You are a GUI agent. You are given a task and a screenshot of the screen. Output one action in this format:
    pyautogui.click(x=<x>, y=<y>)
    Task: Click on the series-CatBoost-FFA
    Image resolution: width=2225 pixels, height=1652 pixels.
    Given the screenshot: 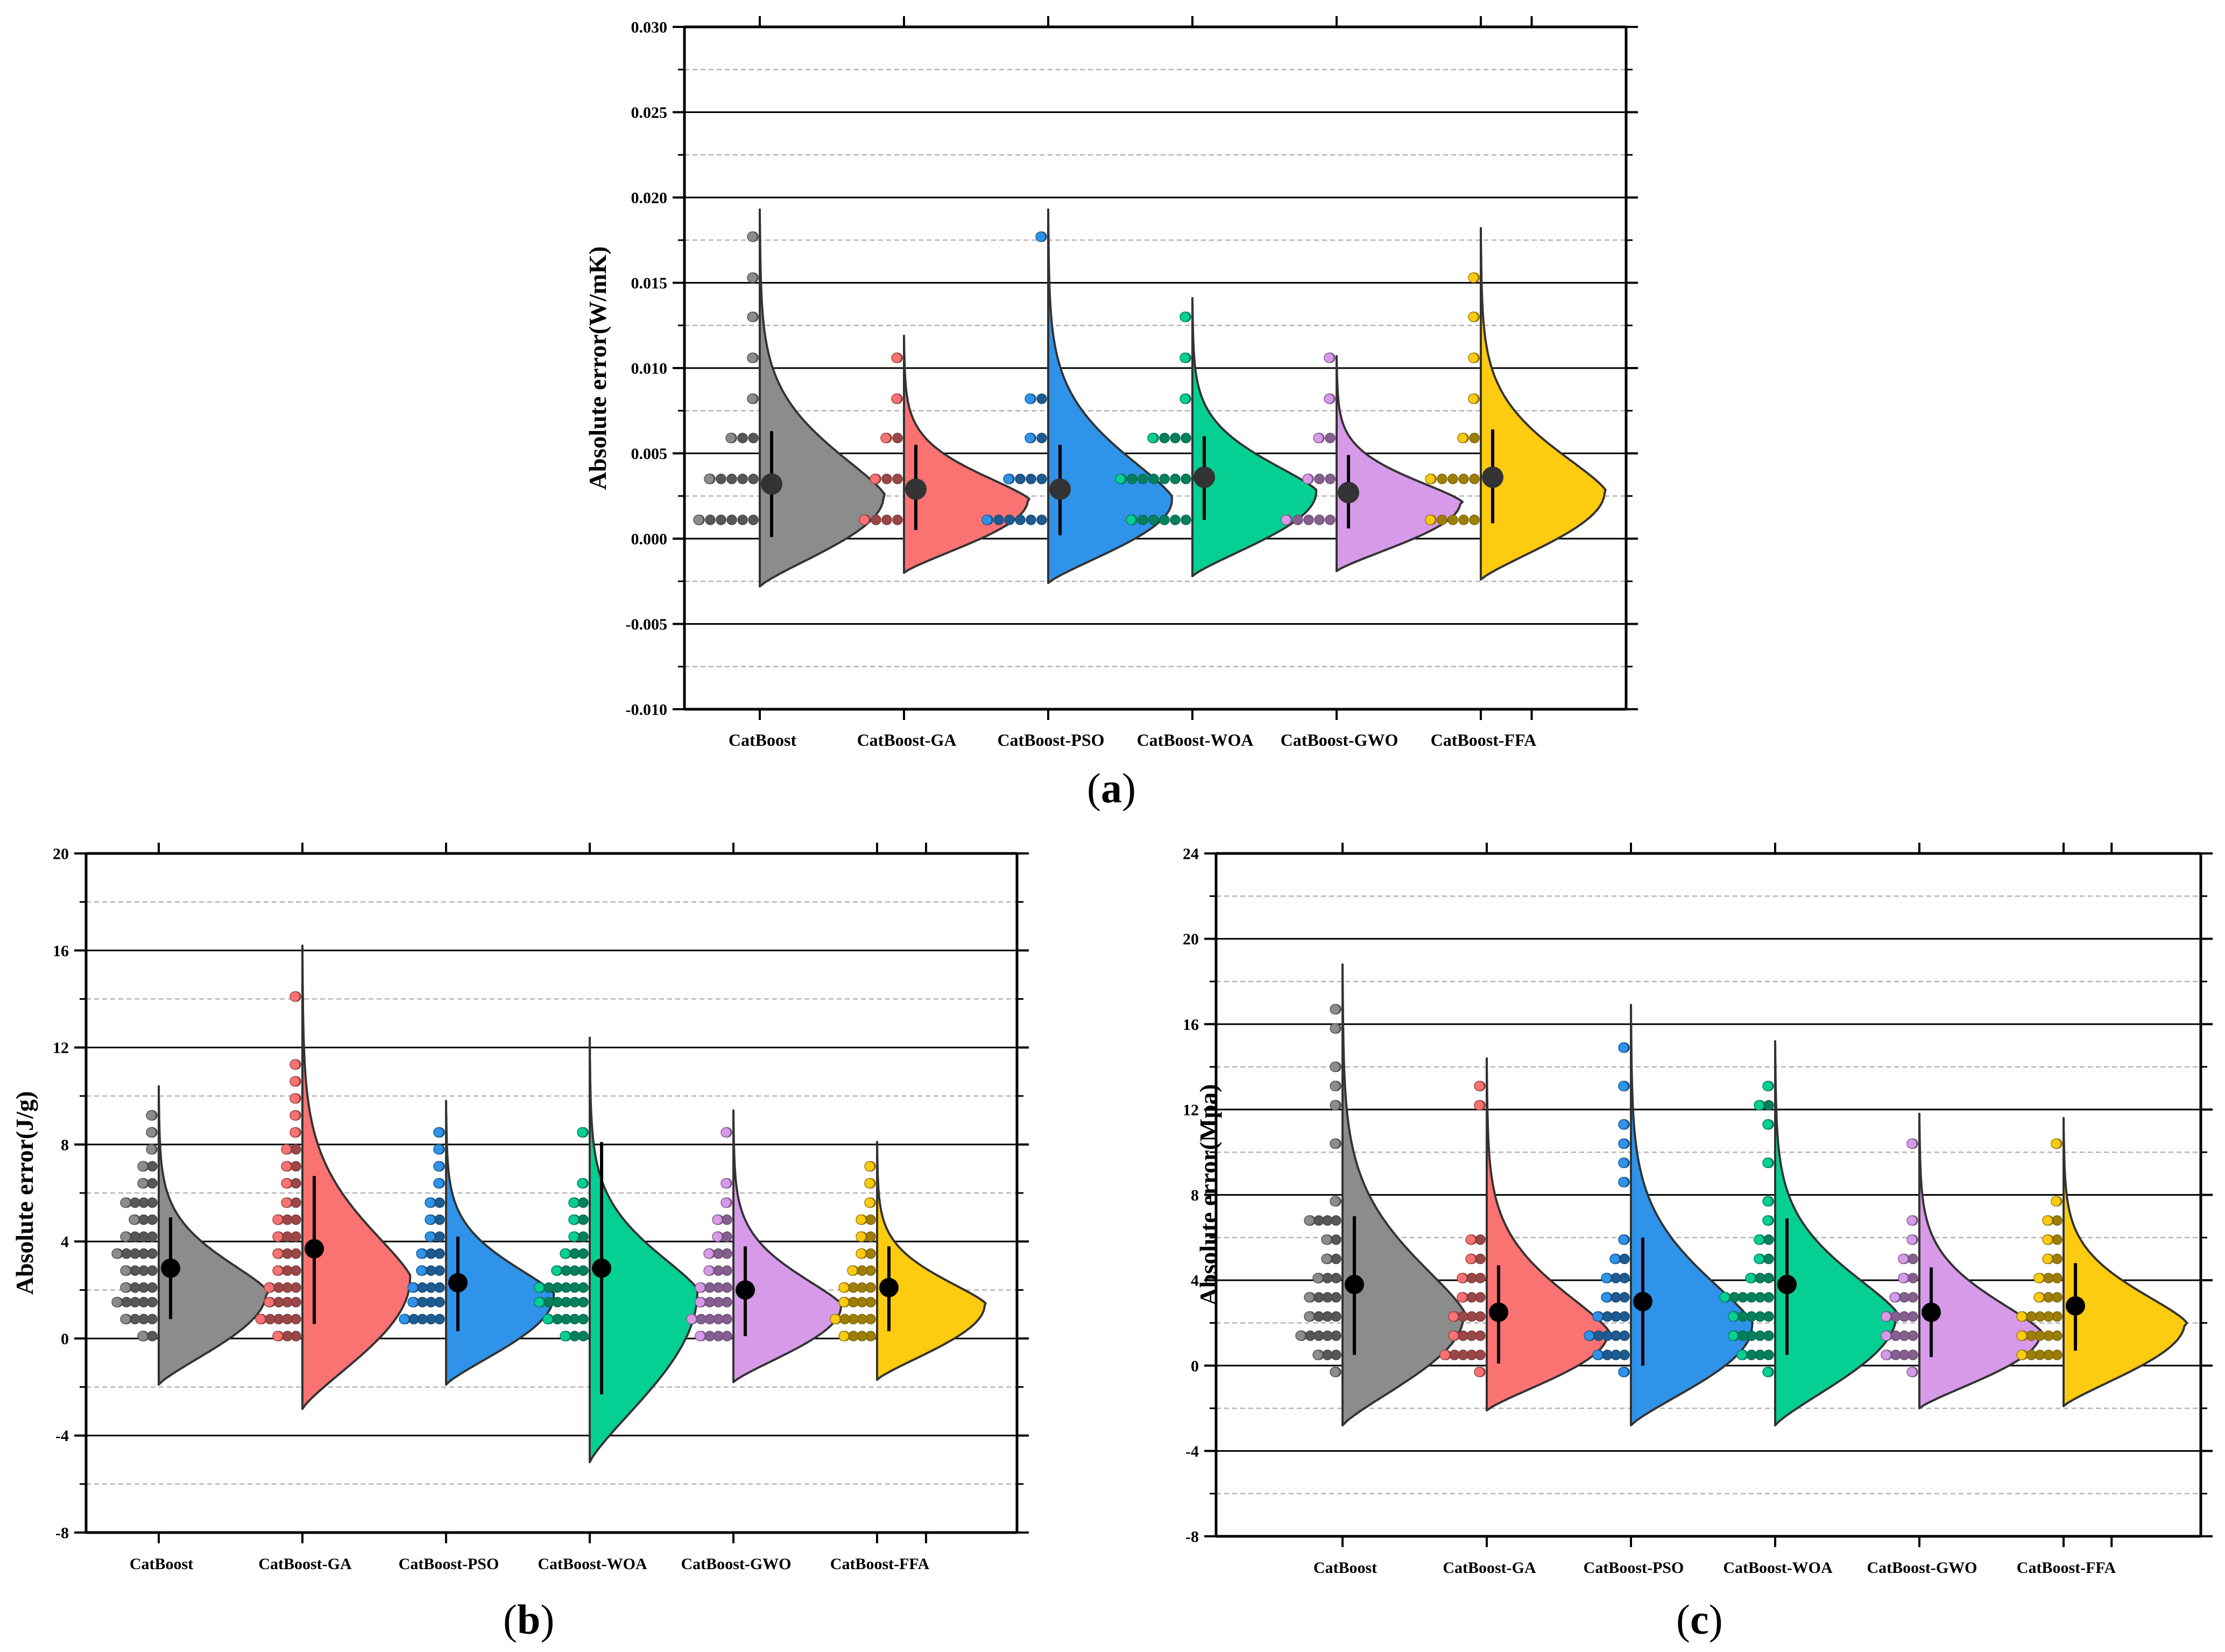 What is the action you would take?
    pyautogui.click(x=2102, y=1262)
    